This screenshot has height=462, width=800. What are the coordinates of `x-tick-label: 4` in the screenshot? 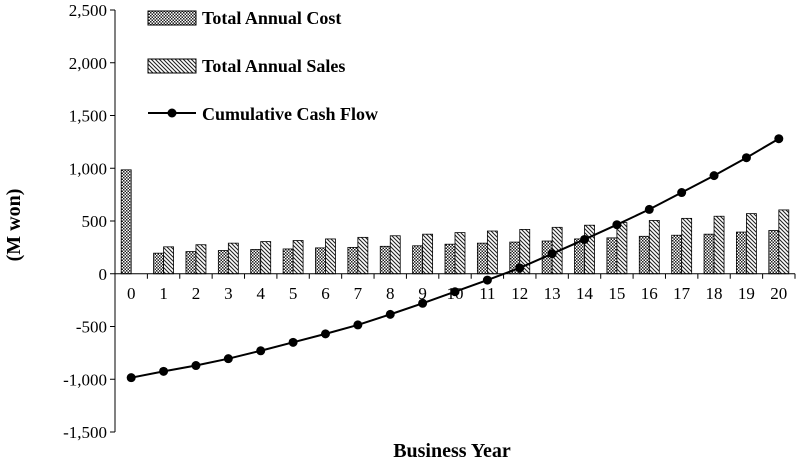 It's located at (260, 293).